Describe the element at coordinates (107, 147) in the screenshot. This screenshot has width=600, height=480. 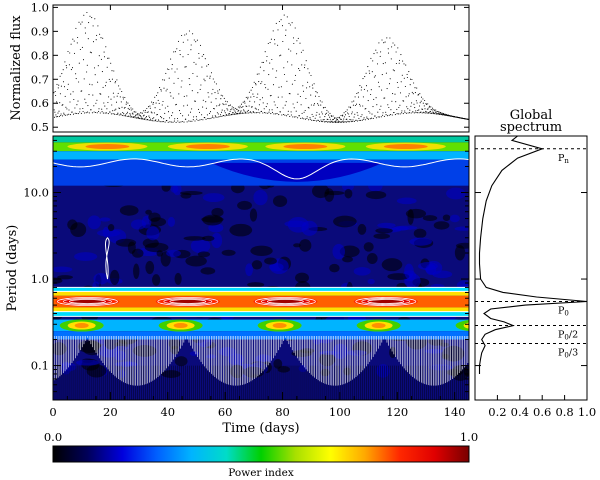
I see `wavelet-long-patch` at that location.